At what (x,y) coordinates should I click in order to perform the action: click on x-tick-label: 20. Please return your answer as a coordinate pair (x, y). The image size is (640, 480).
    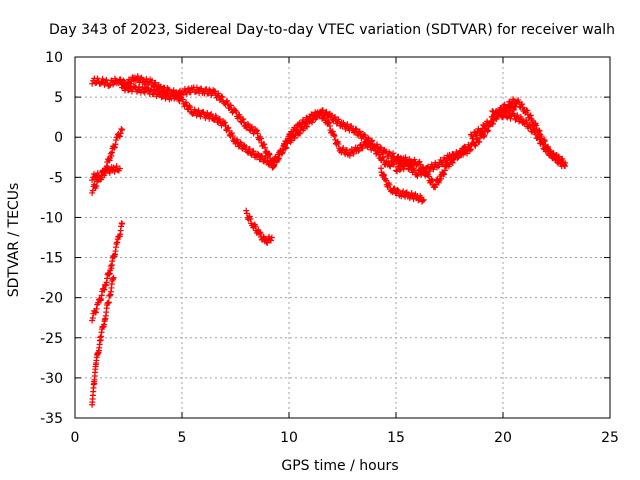
    Looking at the image, I should click on (503, 438).